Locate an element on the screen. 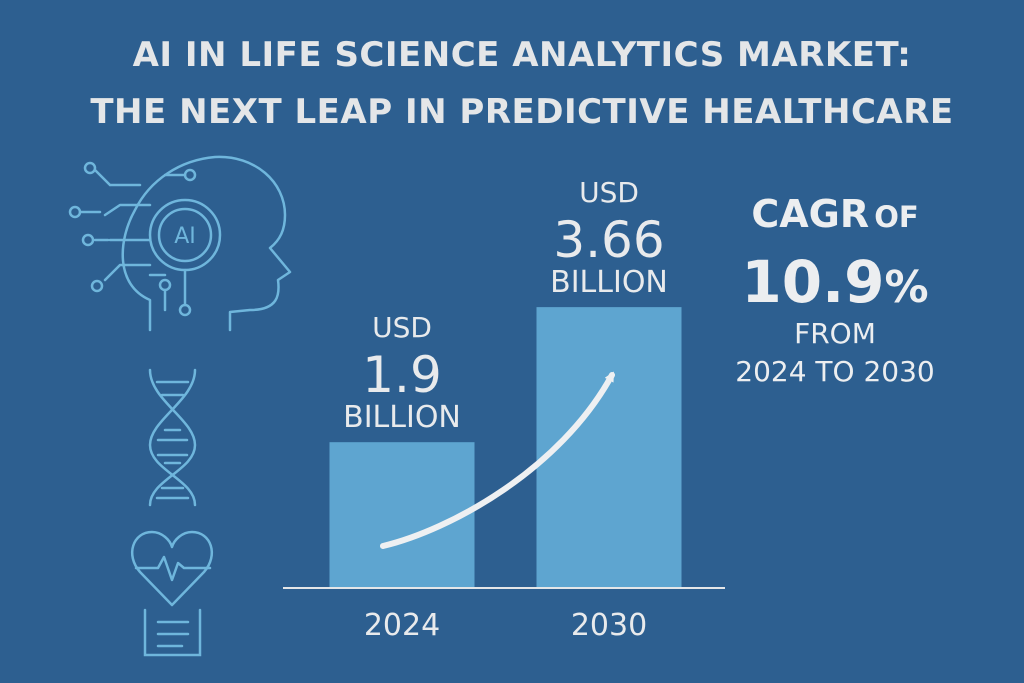 The width and height of the screenshot is (1024, 683). cagr-value-row: 10.9% is located at coordinates (835, 282).